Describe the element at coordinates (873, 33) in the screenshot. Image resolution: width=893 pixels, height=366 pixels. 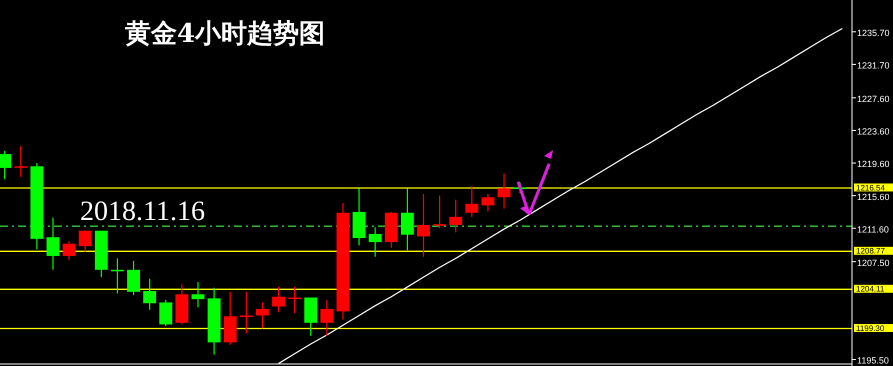
I see `y-tick-label: 1235.70` at that location.